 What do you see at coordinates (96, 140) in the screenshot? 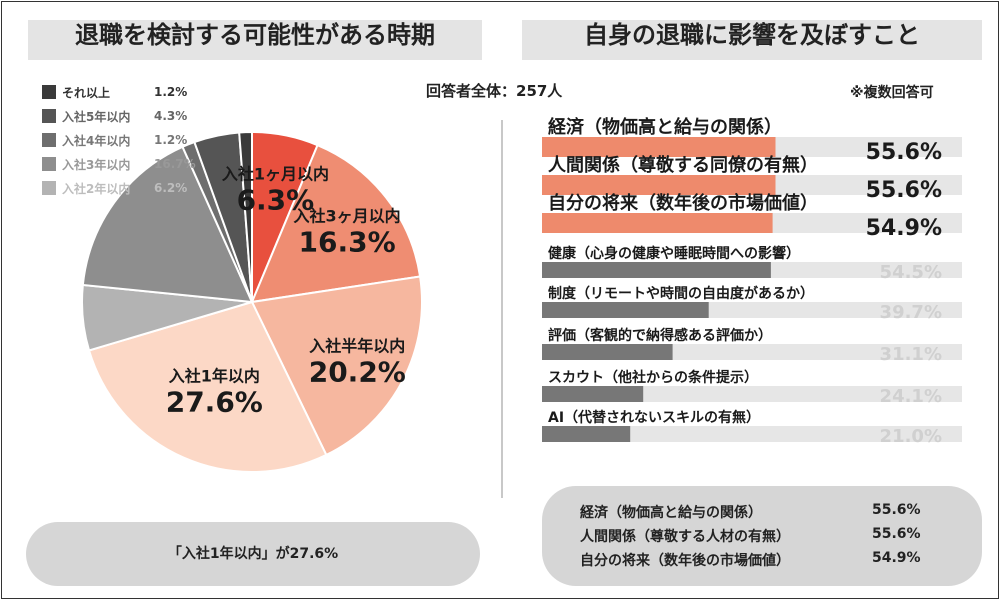
I see `legend-label: 入社4年以内` at bounding box center [96, 140].